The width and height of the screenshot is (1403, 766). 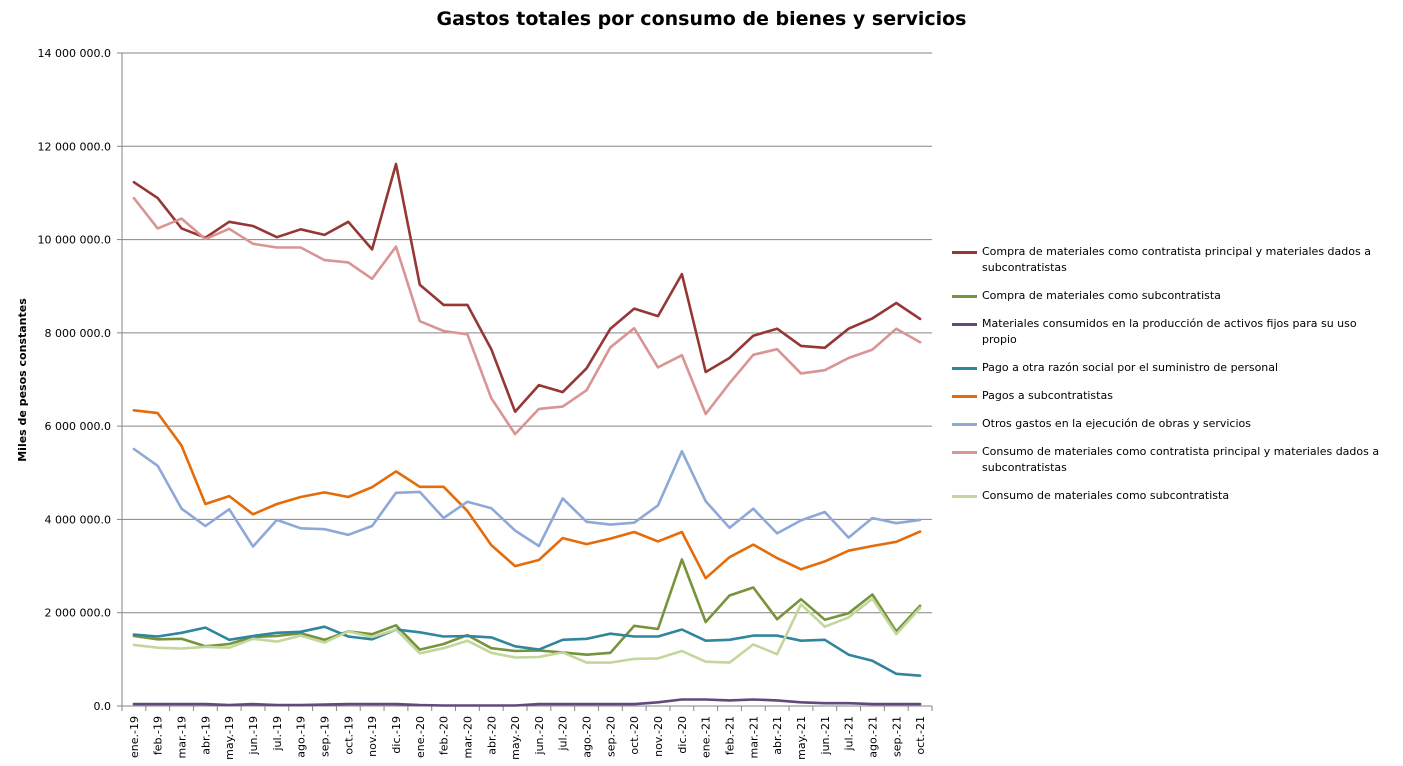 What do you see at coordinates (372, 736) in the screenshot?
I see `x-tick-label: nov.-19` at bounding box center [372, 736].